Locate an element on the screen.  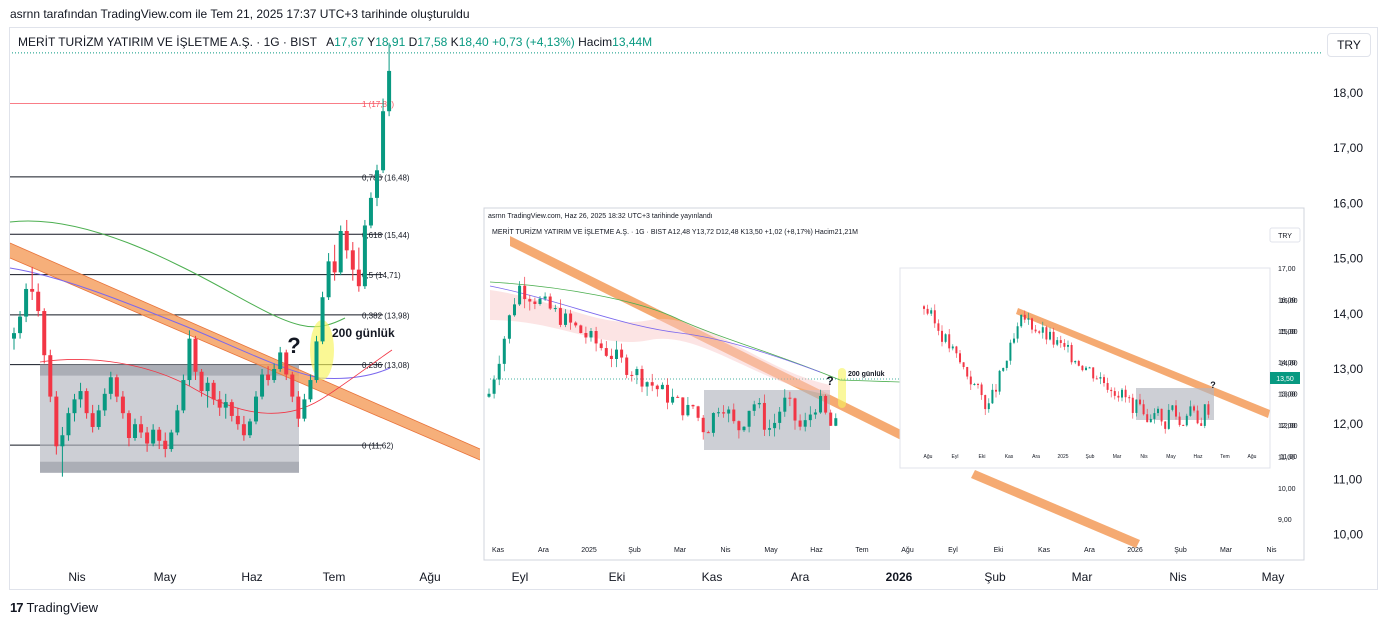
y-axis-tick: 15,00 is located at coordinates (1348, 259).